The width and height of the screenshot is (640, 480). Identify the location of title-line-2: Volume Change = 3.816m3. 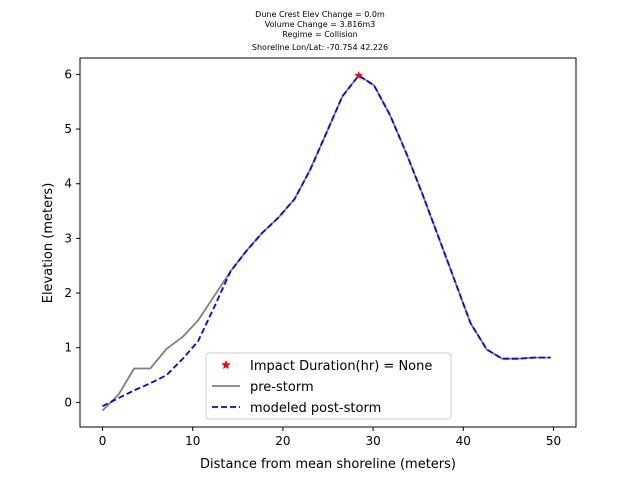
(320, 24).